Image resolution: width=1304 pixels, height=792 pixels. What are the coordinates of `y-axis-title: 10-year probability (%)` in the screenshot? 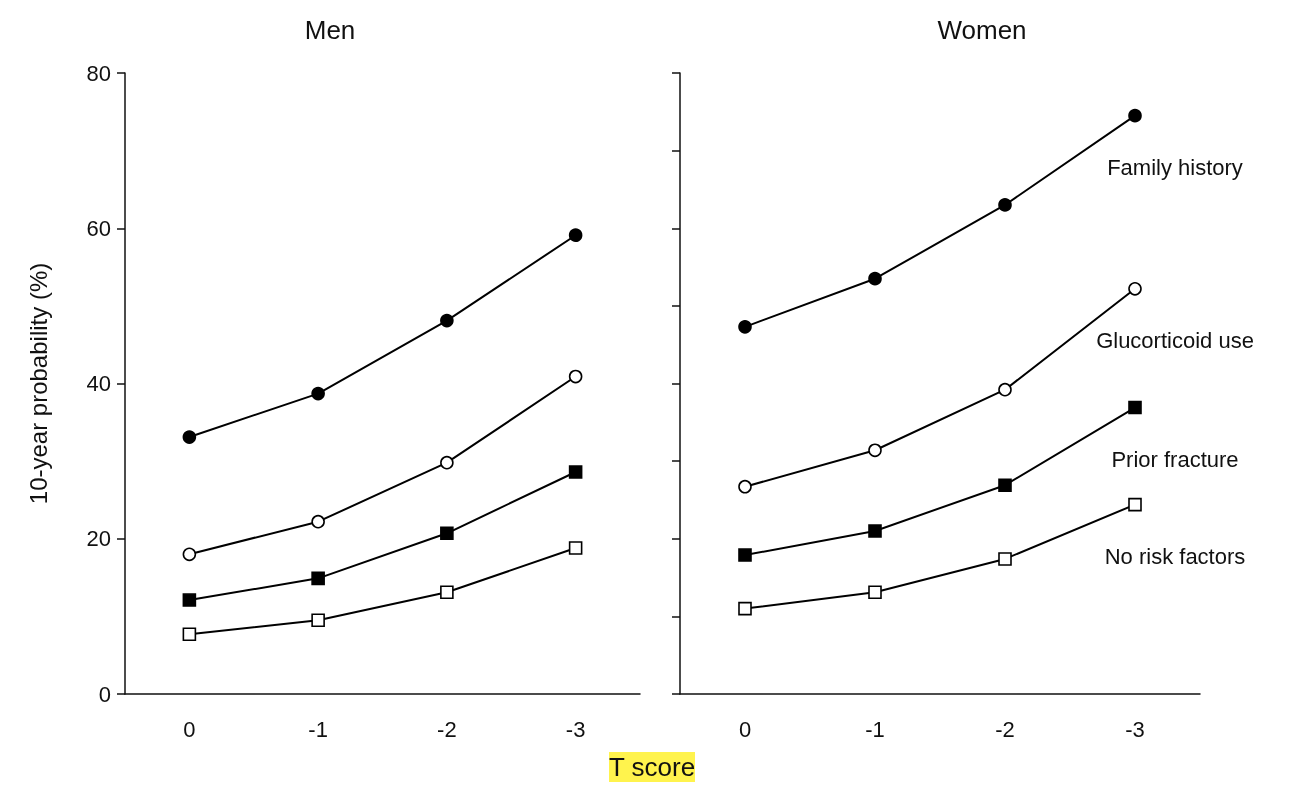 It's located at (38, 383).